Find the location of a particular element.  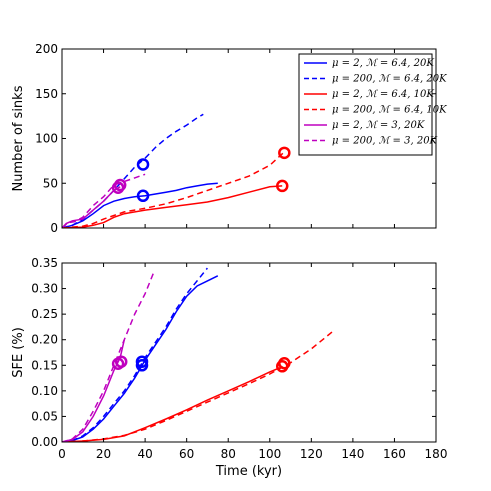

y-tick-label: 0.05 is located at coordinates (44, 416).